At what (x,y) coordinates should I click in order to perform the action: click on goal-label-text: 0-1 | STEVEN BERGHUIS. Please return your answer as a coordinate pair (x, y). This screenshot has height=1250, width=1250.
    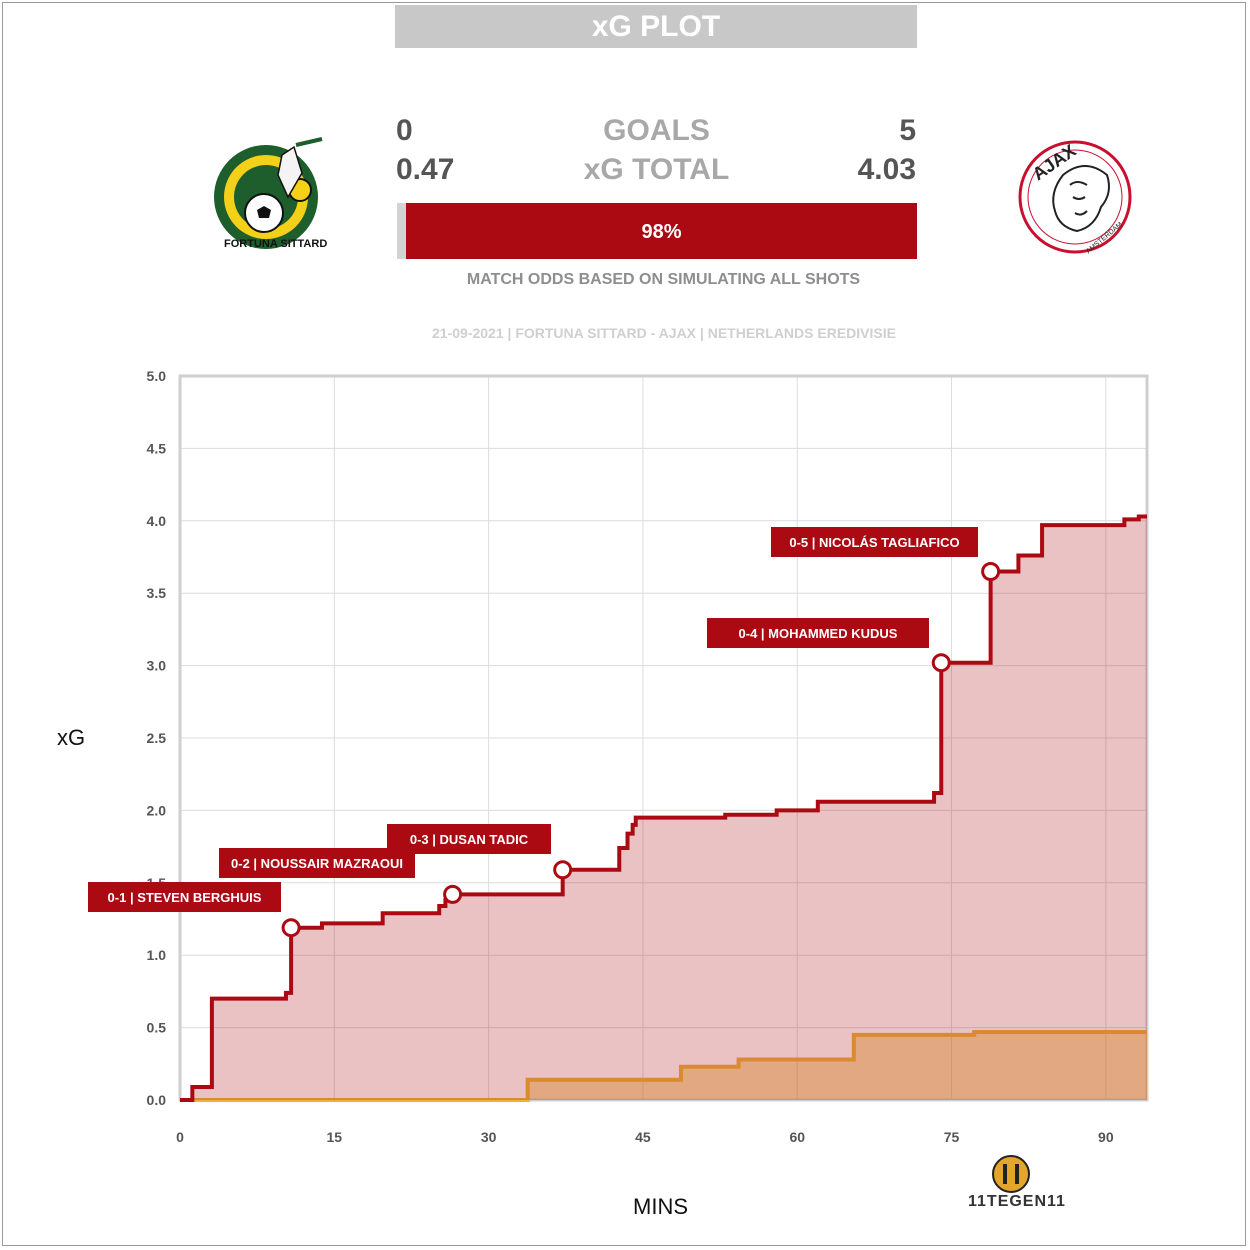
    Looking at the image, I should click on (185, 897).